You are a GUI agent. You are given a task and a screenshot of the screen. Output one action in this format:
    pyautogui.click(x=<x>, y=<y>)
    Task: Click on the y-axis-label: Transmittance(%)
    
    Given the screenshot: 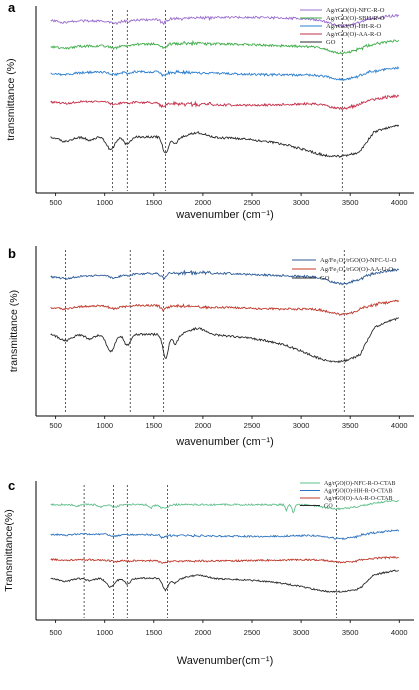 What is the action you would take?
    pyautogui.click(x=9, y=550)
    